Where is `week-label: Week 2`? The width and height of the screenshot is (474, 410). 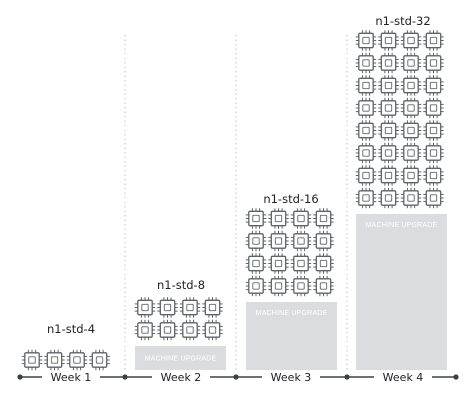 week-label: Week 2 is located at coordinates (181, 377).